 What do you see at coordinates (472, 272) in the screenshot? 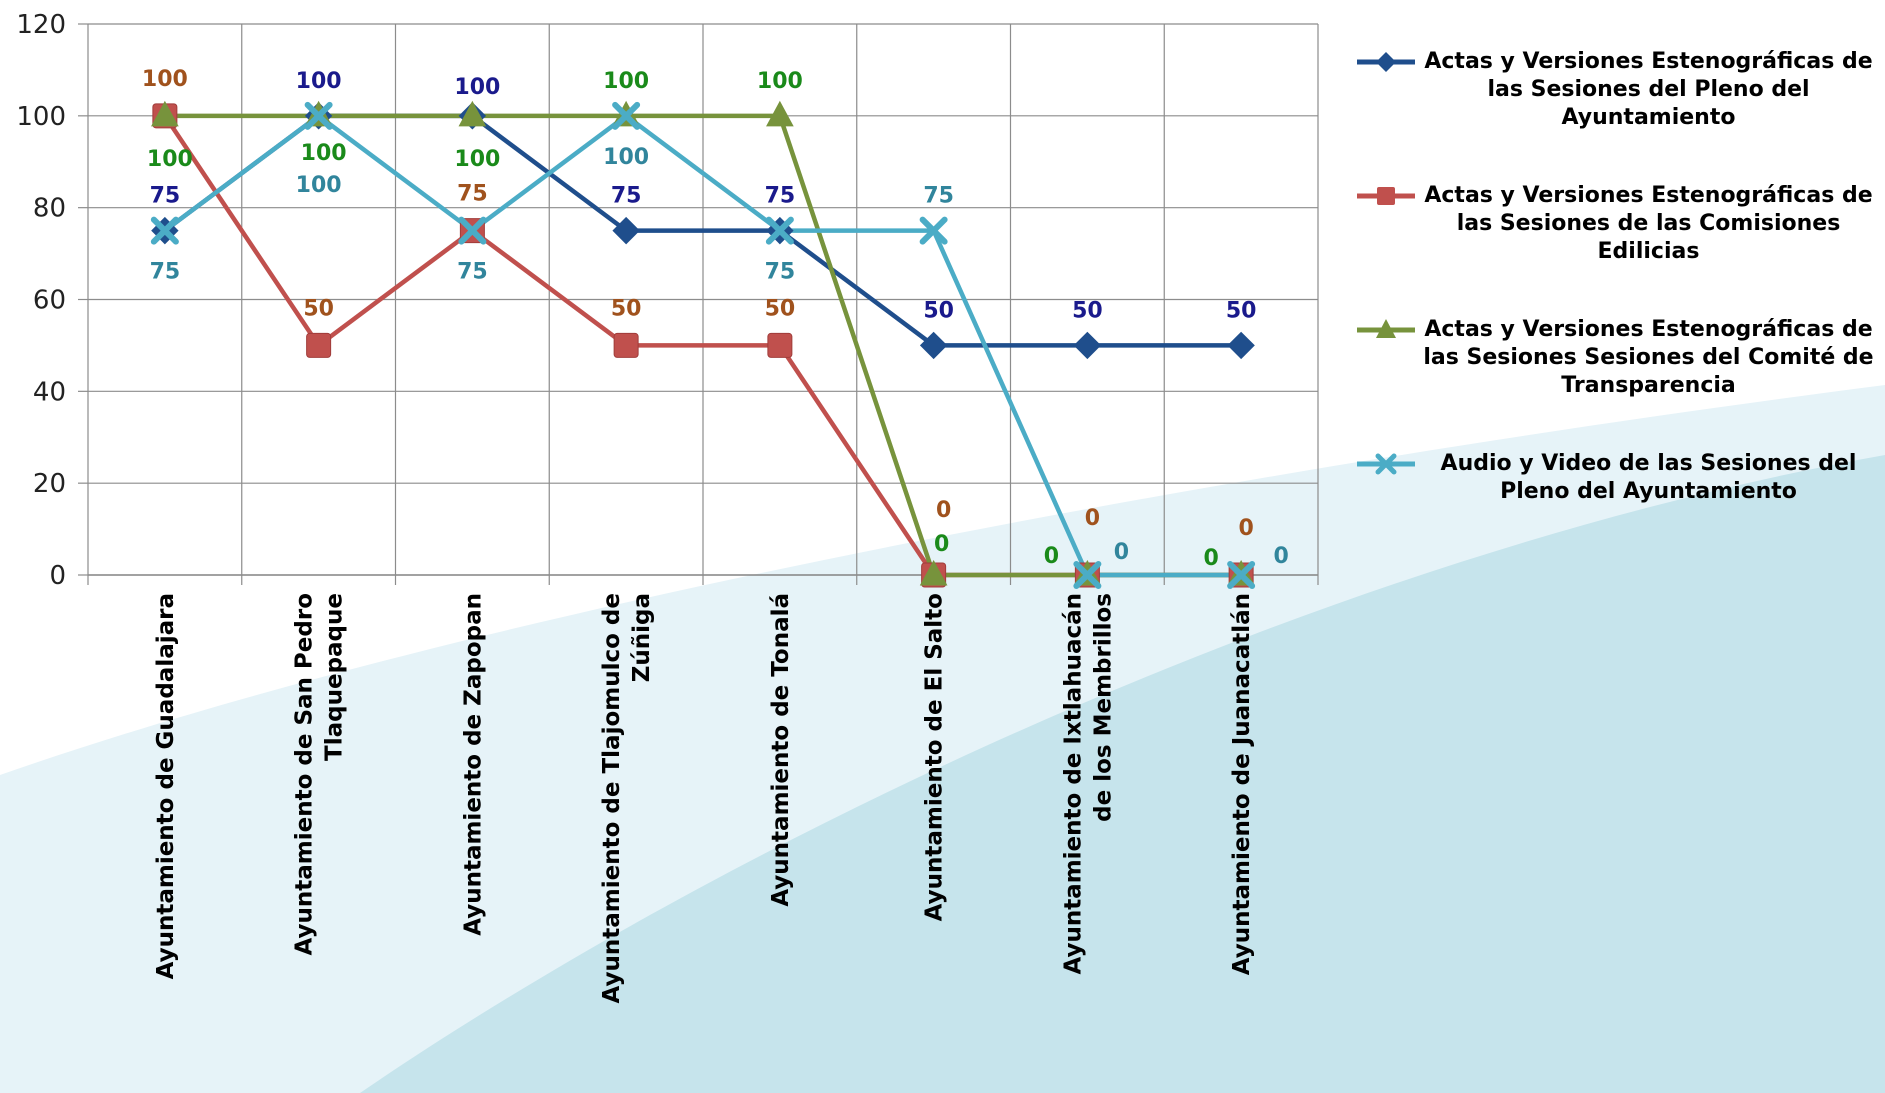
I see `data-label-s3-p2: 75` at bounding box center [472, 272].